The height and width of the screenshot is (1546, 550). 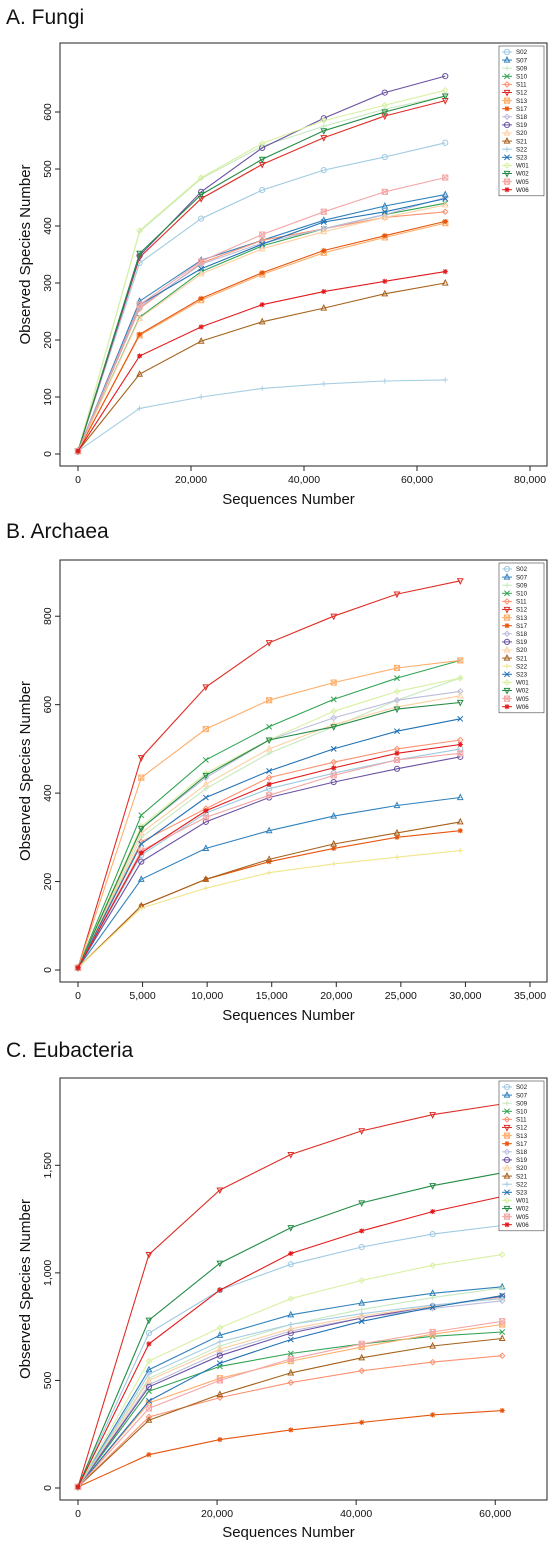 What do you see at coordinates (522, 650) in the screenshot?
I see `legend-label: S20` at bounding box center [522, 650].